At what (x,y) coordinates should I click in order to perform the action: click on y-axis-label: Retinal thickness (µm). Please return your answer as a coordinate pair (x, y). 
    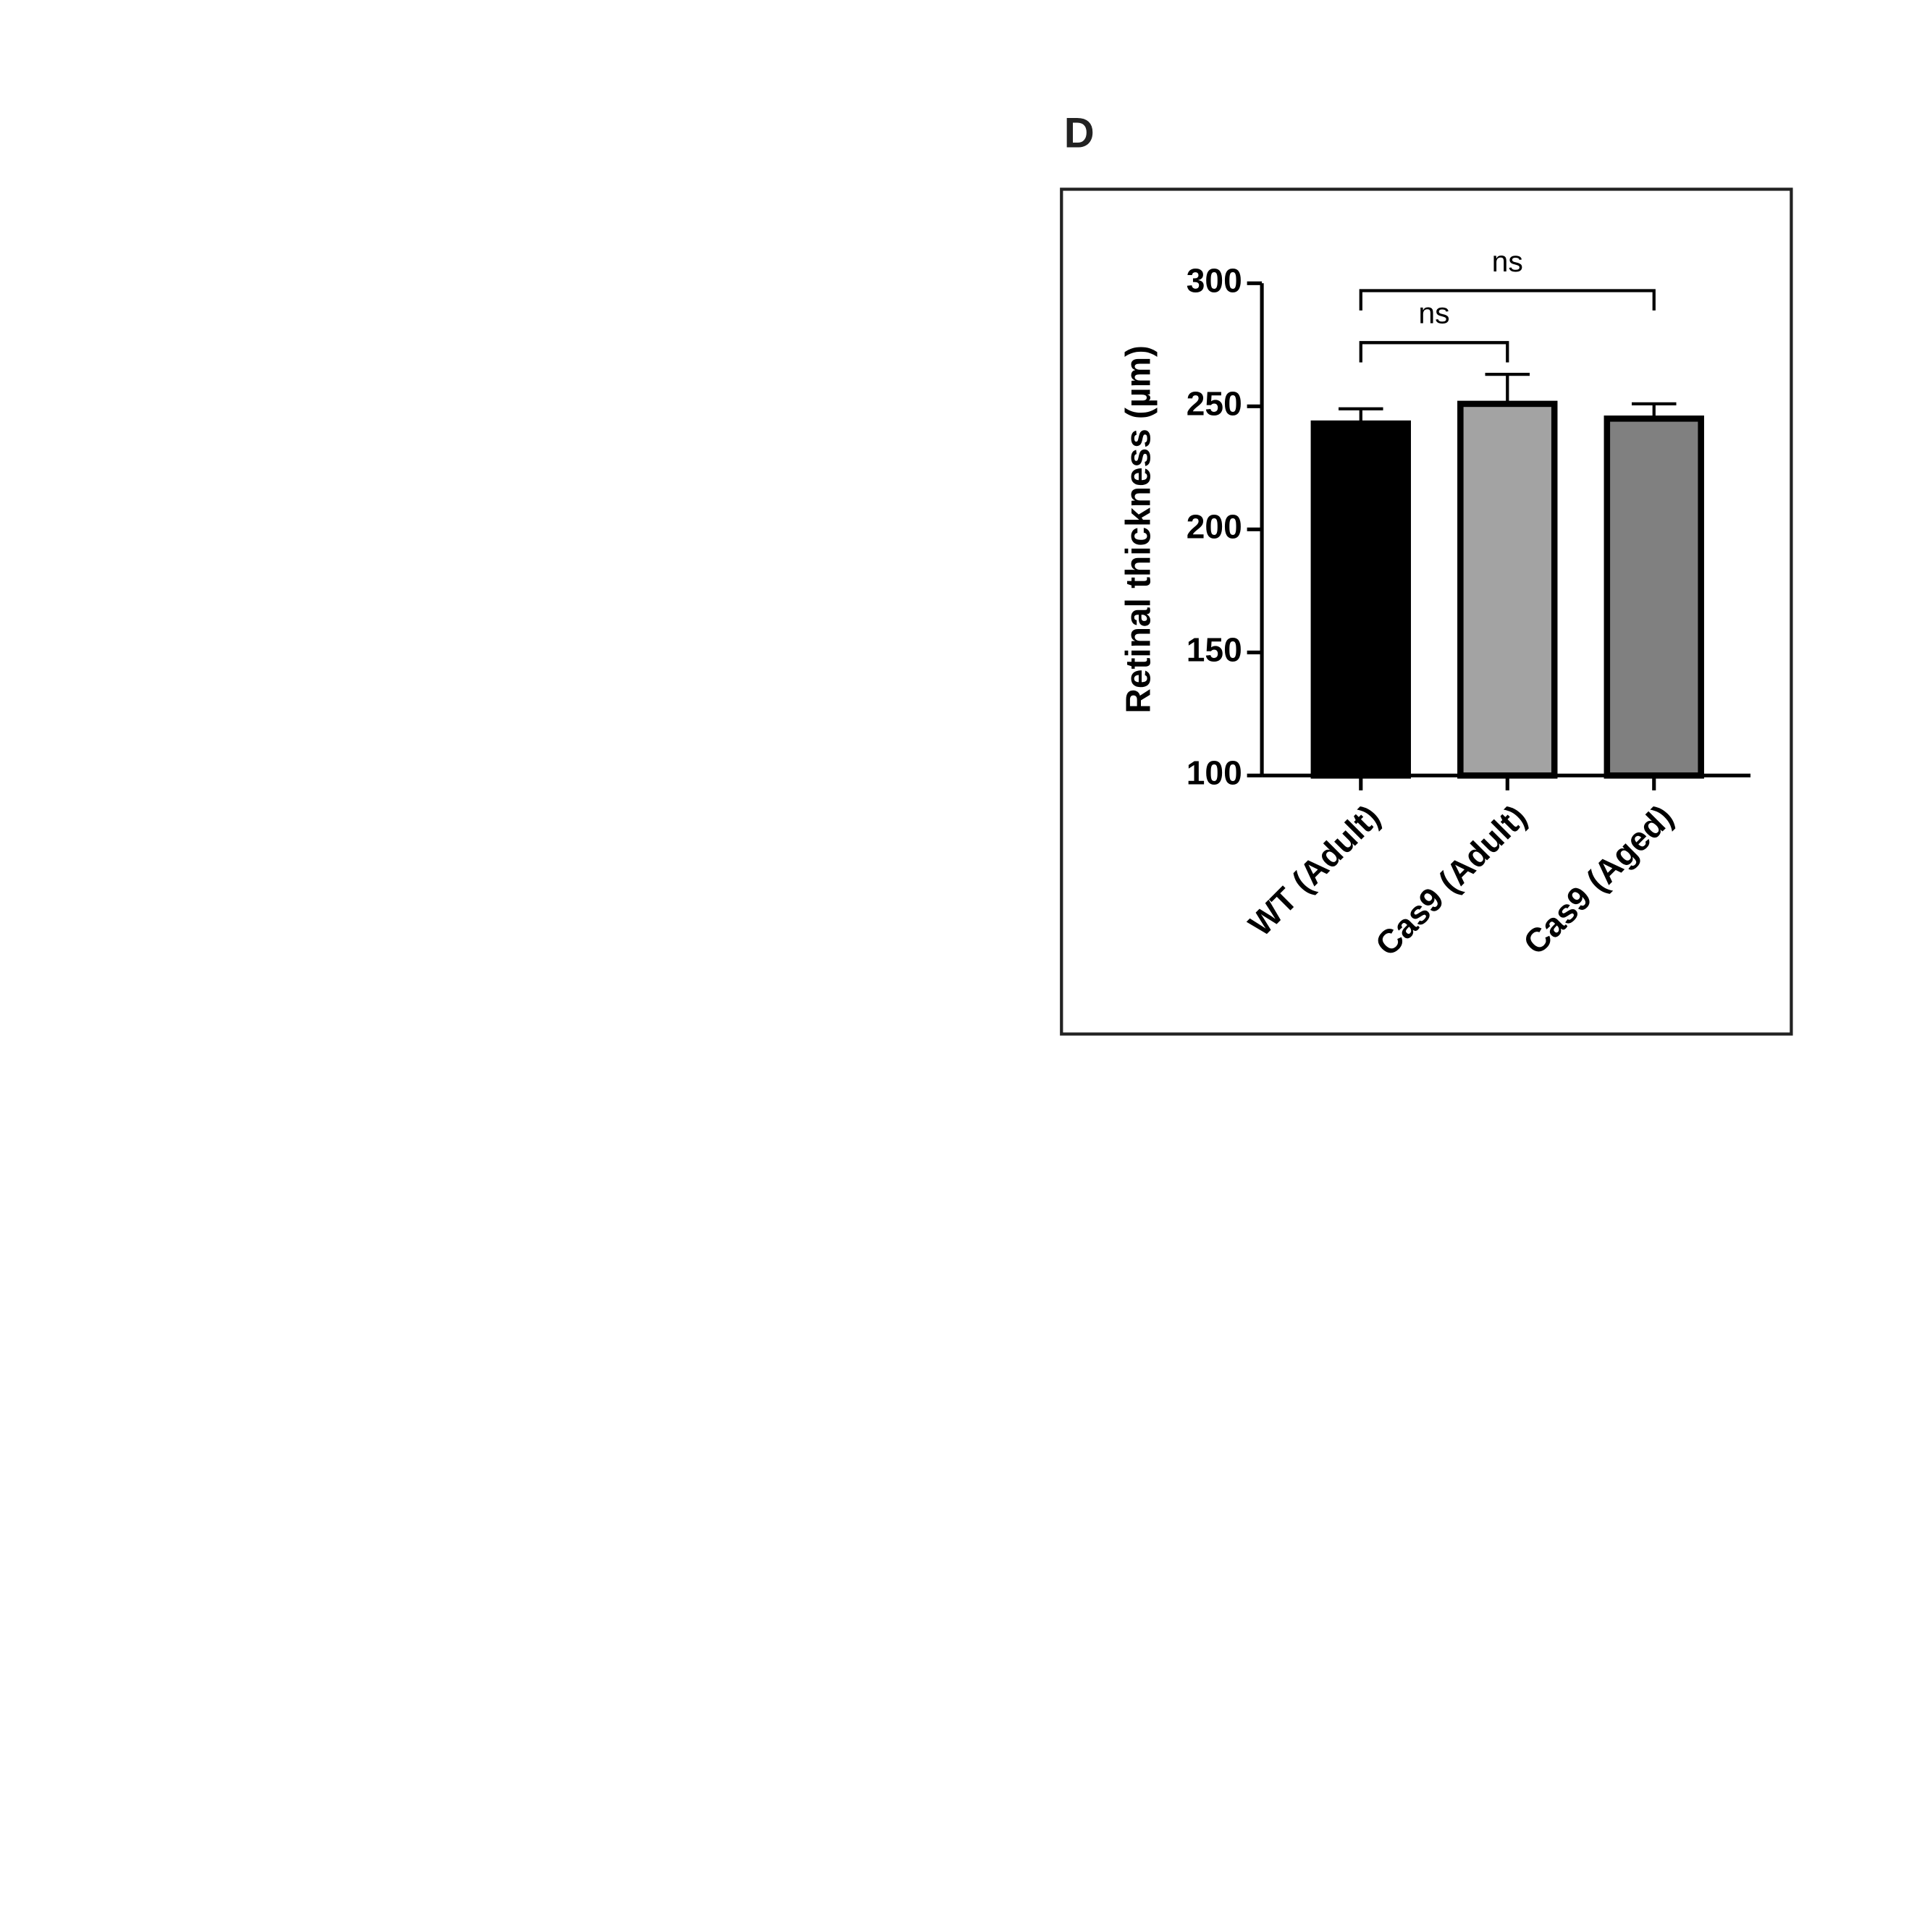
    Looking at the image, I should click on (1138, 529).